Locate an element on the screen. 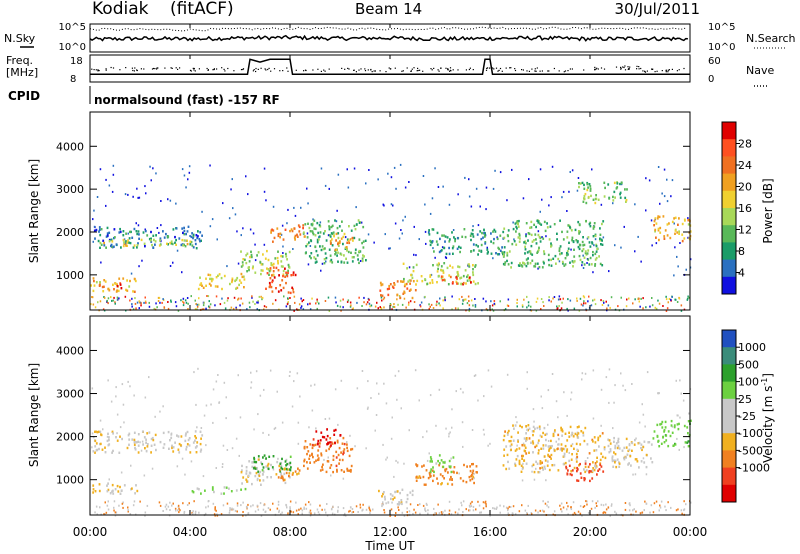 The image size is (800, 554). velocity-colorbar-label-sup: -1 is located at coordinates (764, 382).